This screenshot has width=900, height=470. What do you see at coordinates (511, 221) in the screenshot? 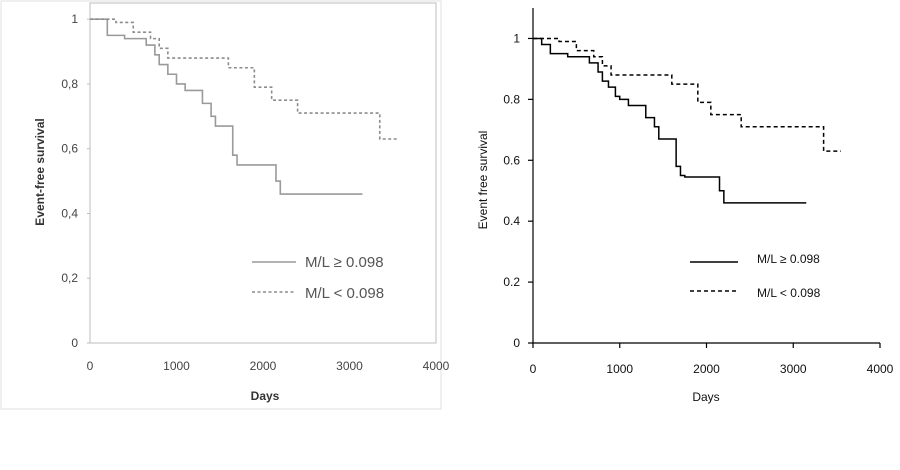
I see `y-tick-label: 0.4` at bounding box center [511, 221].